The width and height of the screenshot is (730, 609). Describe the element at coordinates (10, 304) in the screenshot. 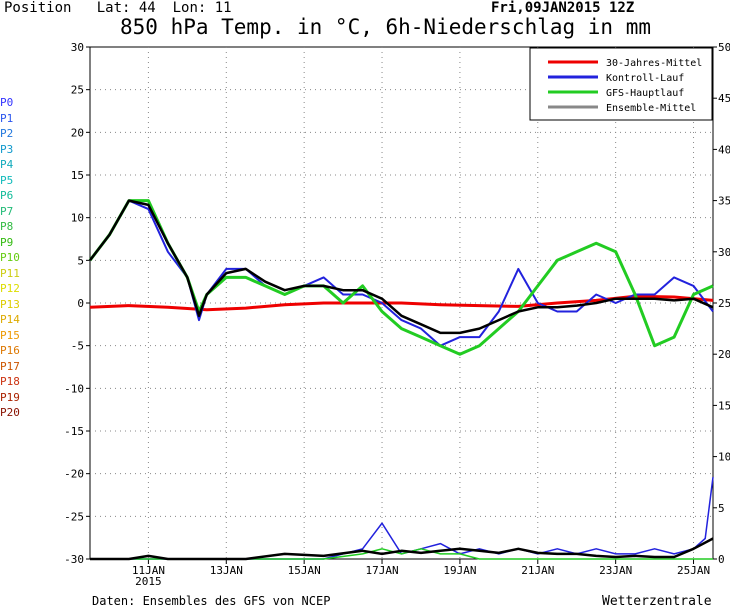

I see `member-label-p13: P13` at that location.